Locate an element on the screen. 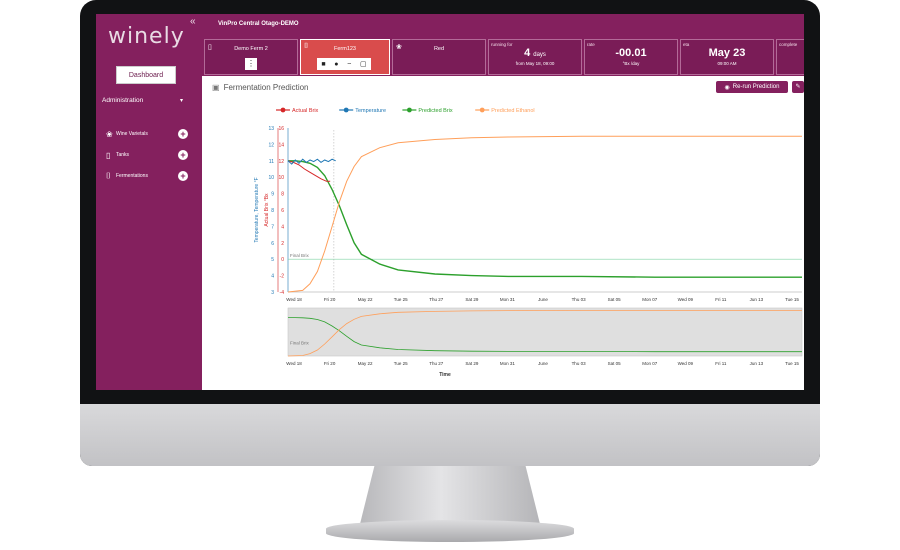 The image size is (900, 550). overview-x-tick-label: Wed 18 is located at coordinates (294, 363).